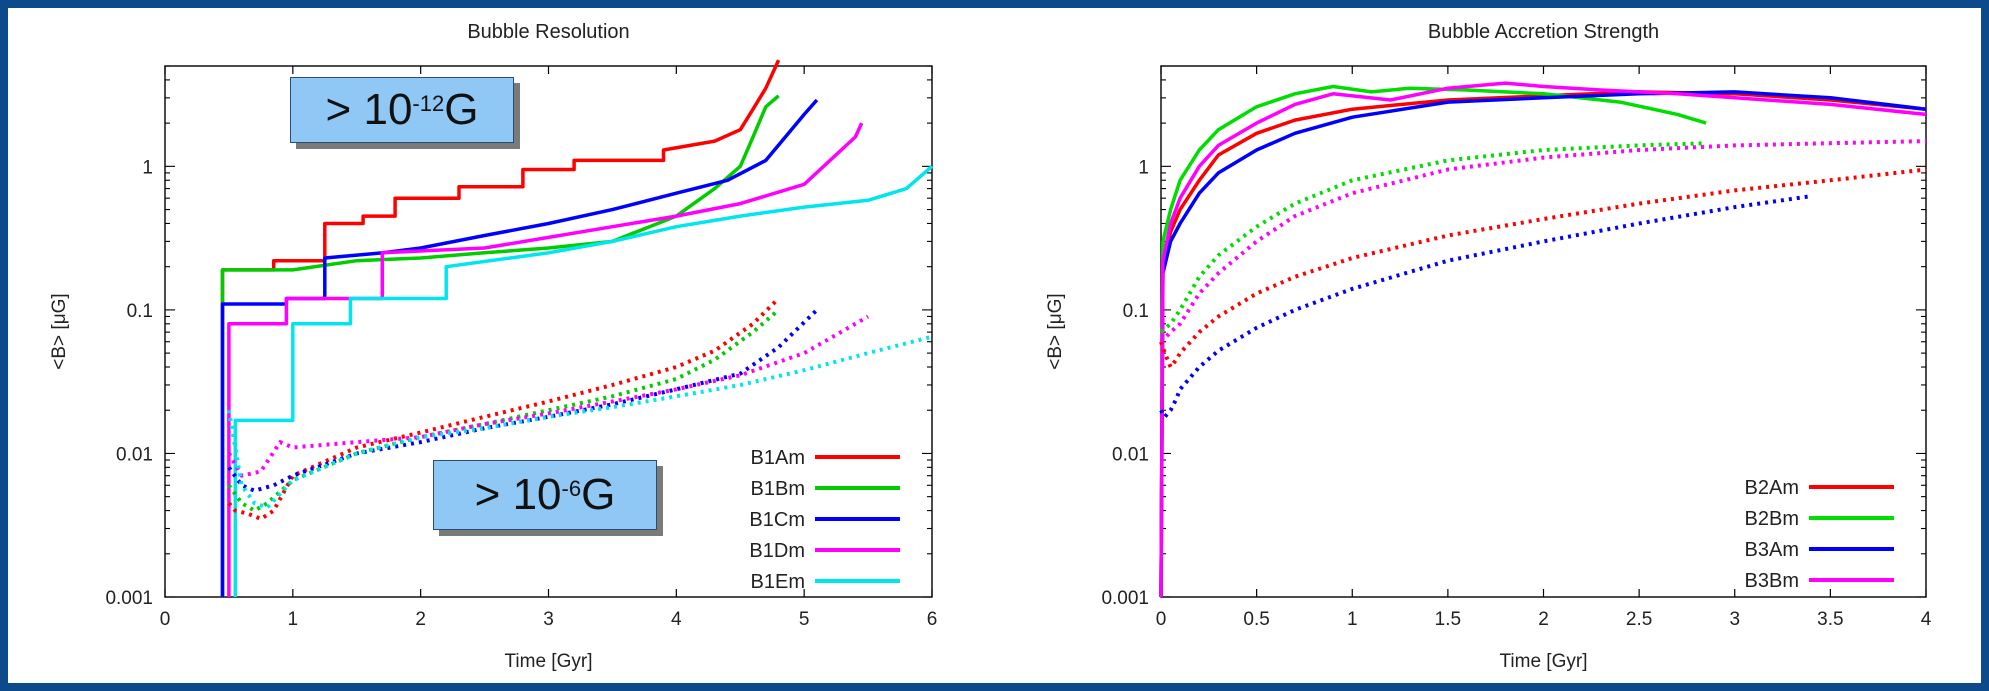 Image resolution: width=1989 pixels, height=691 pixels. I want to click on callout-b1-unit: G, so click(461, 109).